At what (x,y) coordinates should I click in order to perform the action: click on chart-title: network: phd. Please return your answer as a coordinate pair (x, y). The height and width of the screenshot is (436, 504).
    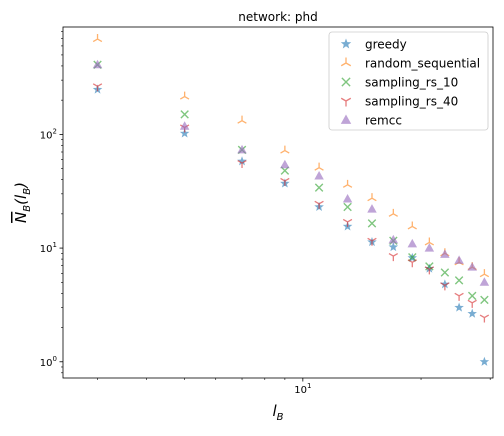
    Looking at the image, I should click on (277, 17).